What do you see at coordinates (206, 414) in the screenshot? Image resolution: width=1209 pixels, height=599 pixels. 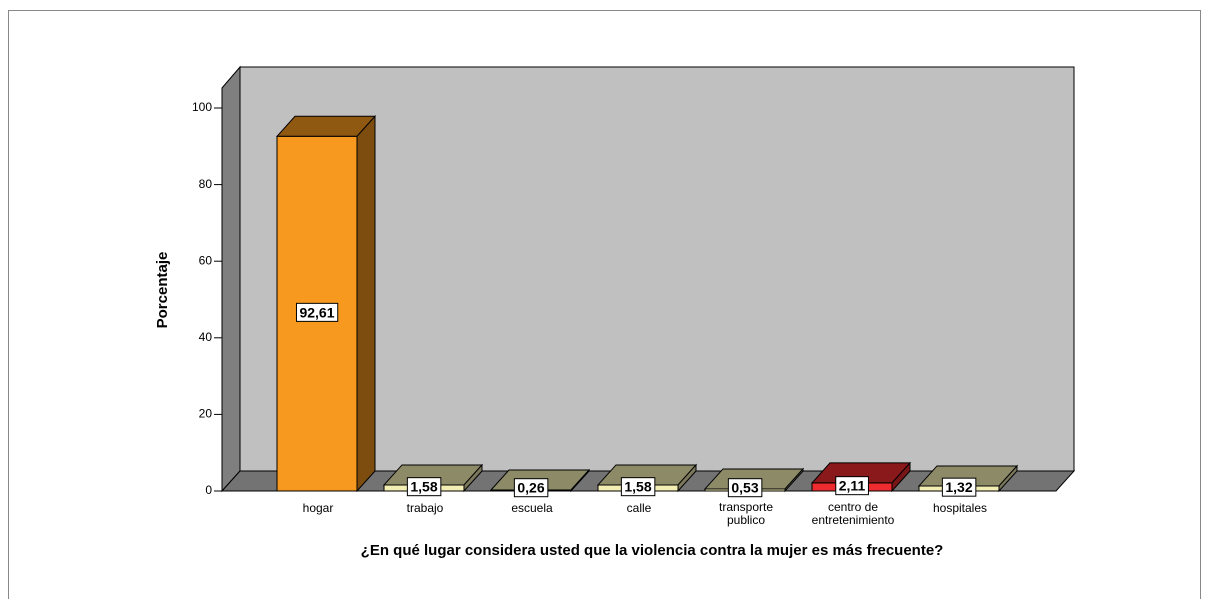 I see `y-tick-label: 20` at bounding box center [206, 414].